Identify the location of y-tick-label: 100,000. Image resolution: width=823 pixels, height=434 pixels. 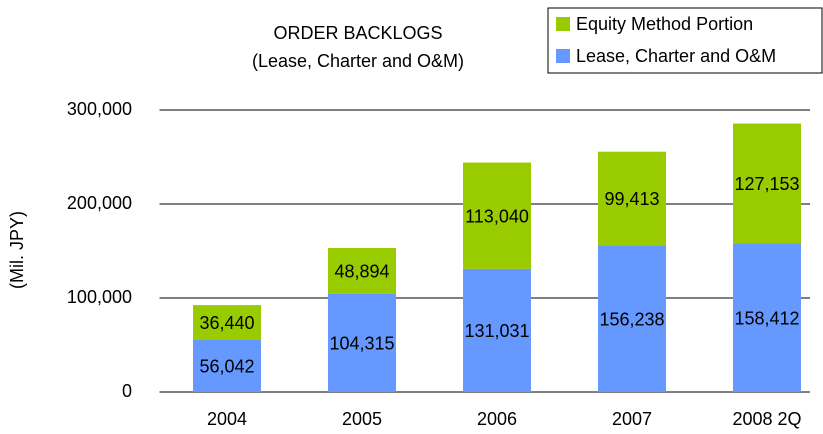
(99, 297).